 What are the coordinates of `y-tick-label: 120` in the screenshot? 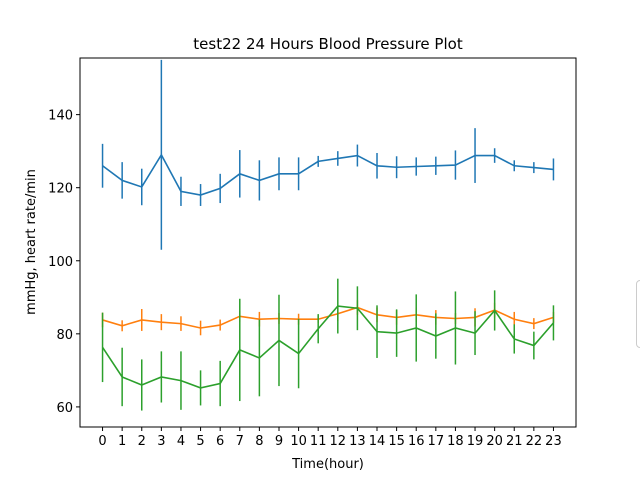 It's located at (60, 189).